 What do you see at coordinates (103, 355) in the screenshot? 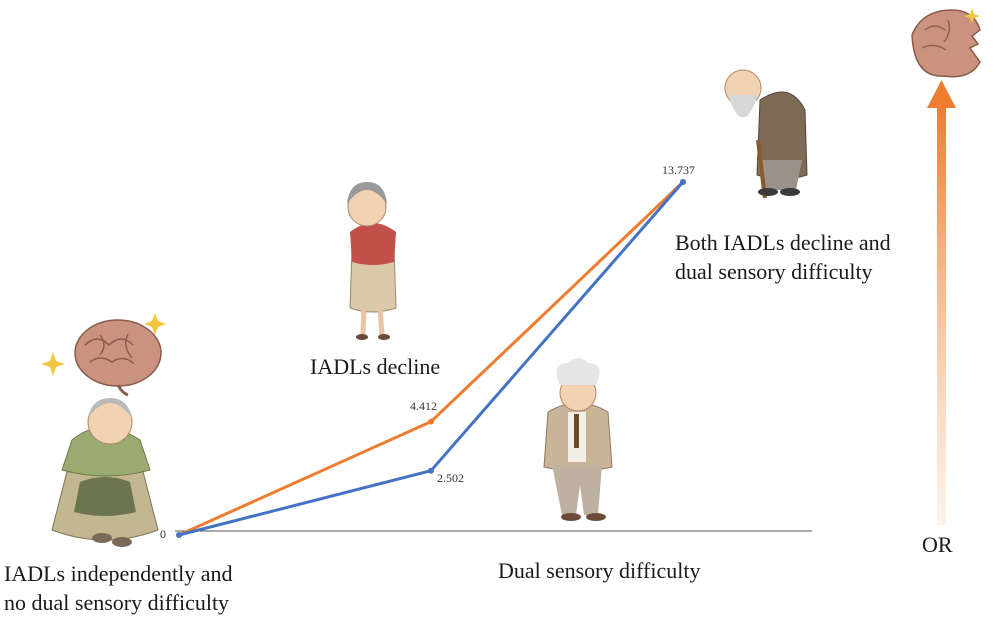
I see `healthy-brain-icon` at bounding box center [103, 355].